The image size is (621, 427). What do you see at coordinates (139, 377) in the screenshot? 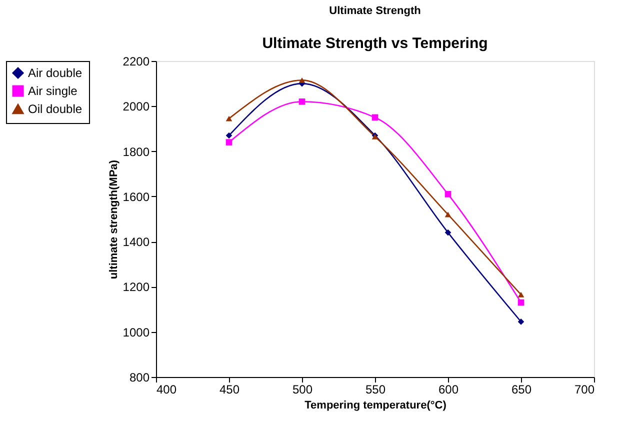
I see `y-tick-label: 800` at bounding box center [139, 377].